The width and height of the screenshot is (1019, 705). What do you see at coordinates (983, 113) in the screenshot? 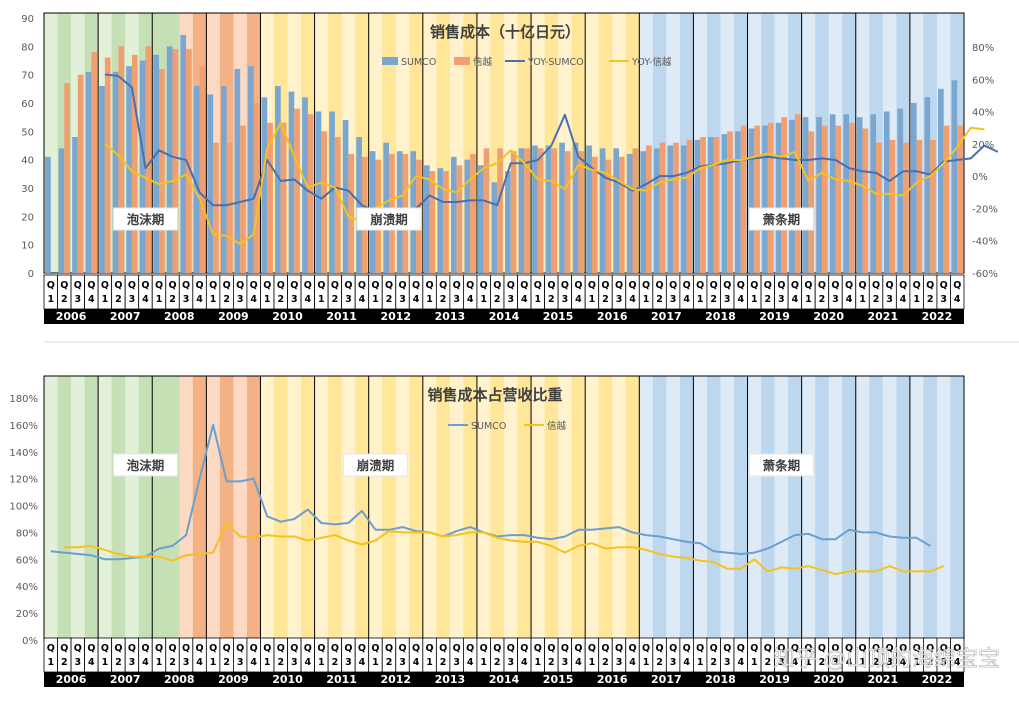
I see `cost-y2-tick: 40%` at bounding box center [983, 113].